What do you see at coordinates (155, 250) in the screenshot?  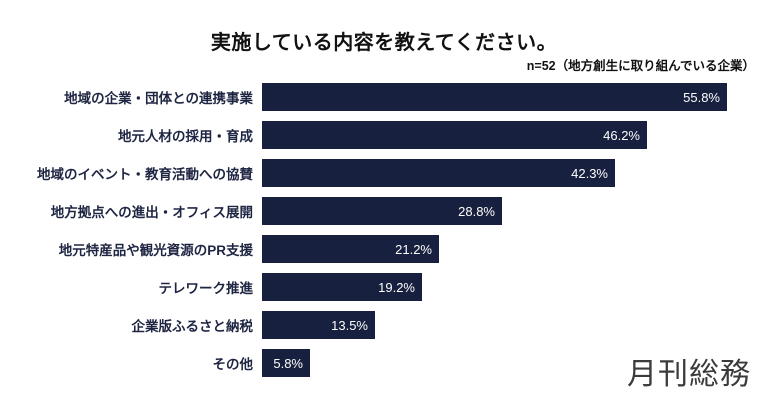 I see `category-label: 地元特産品や観光資源のPR支援` at bounding box center [155, 250].